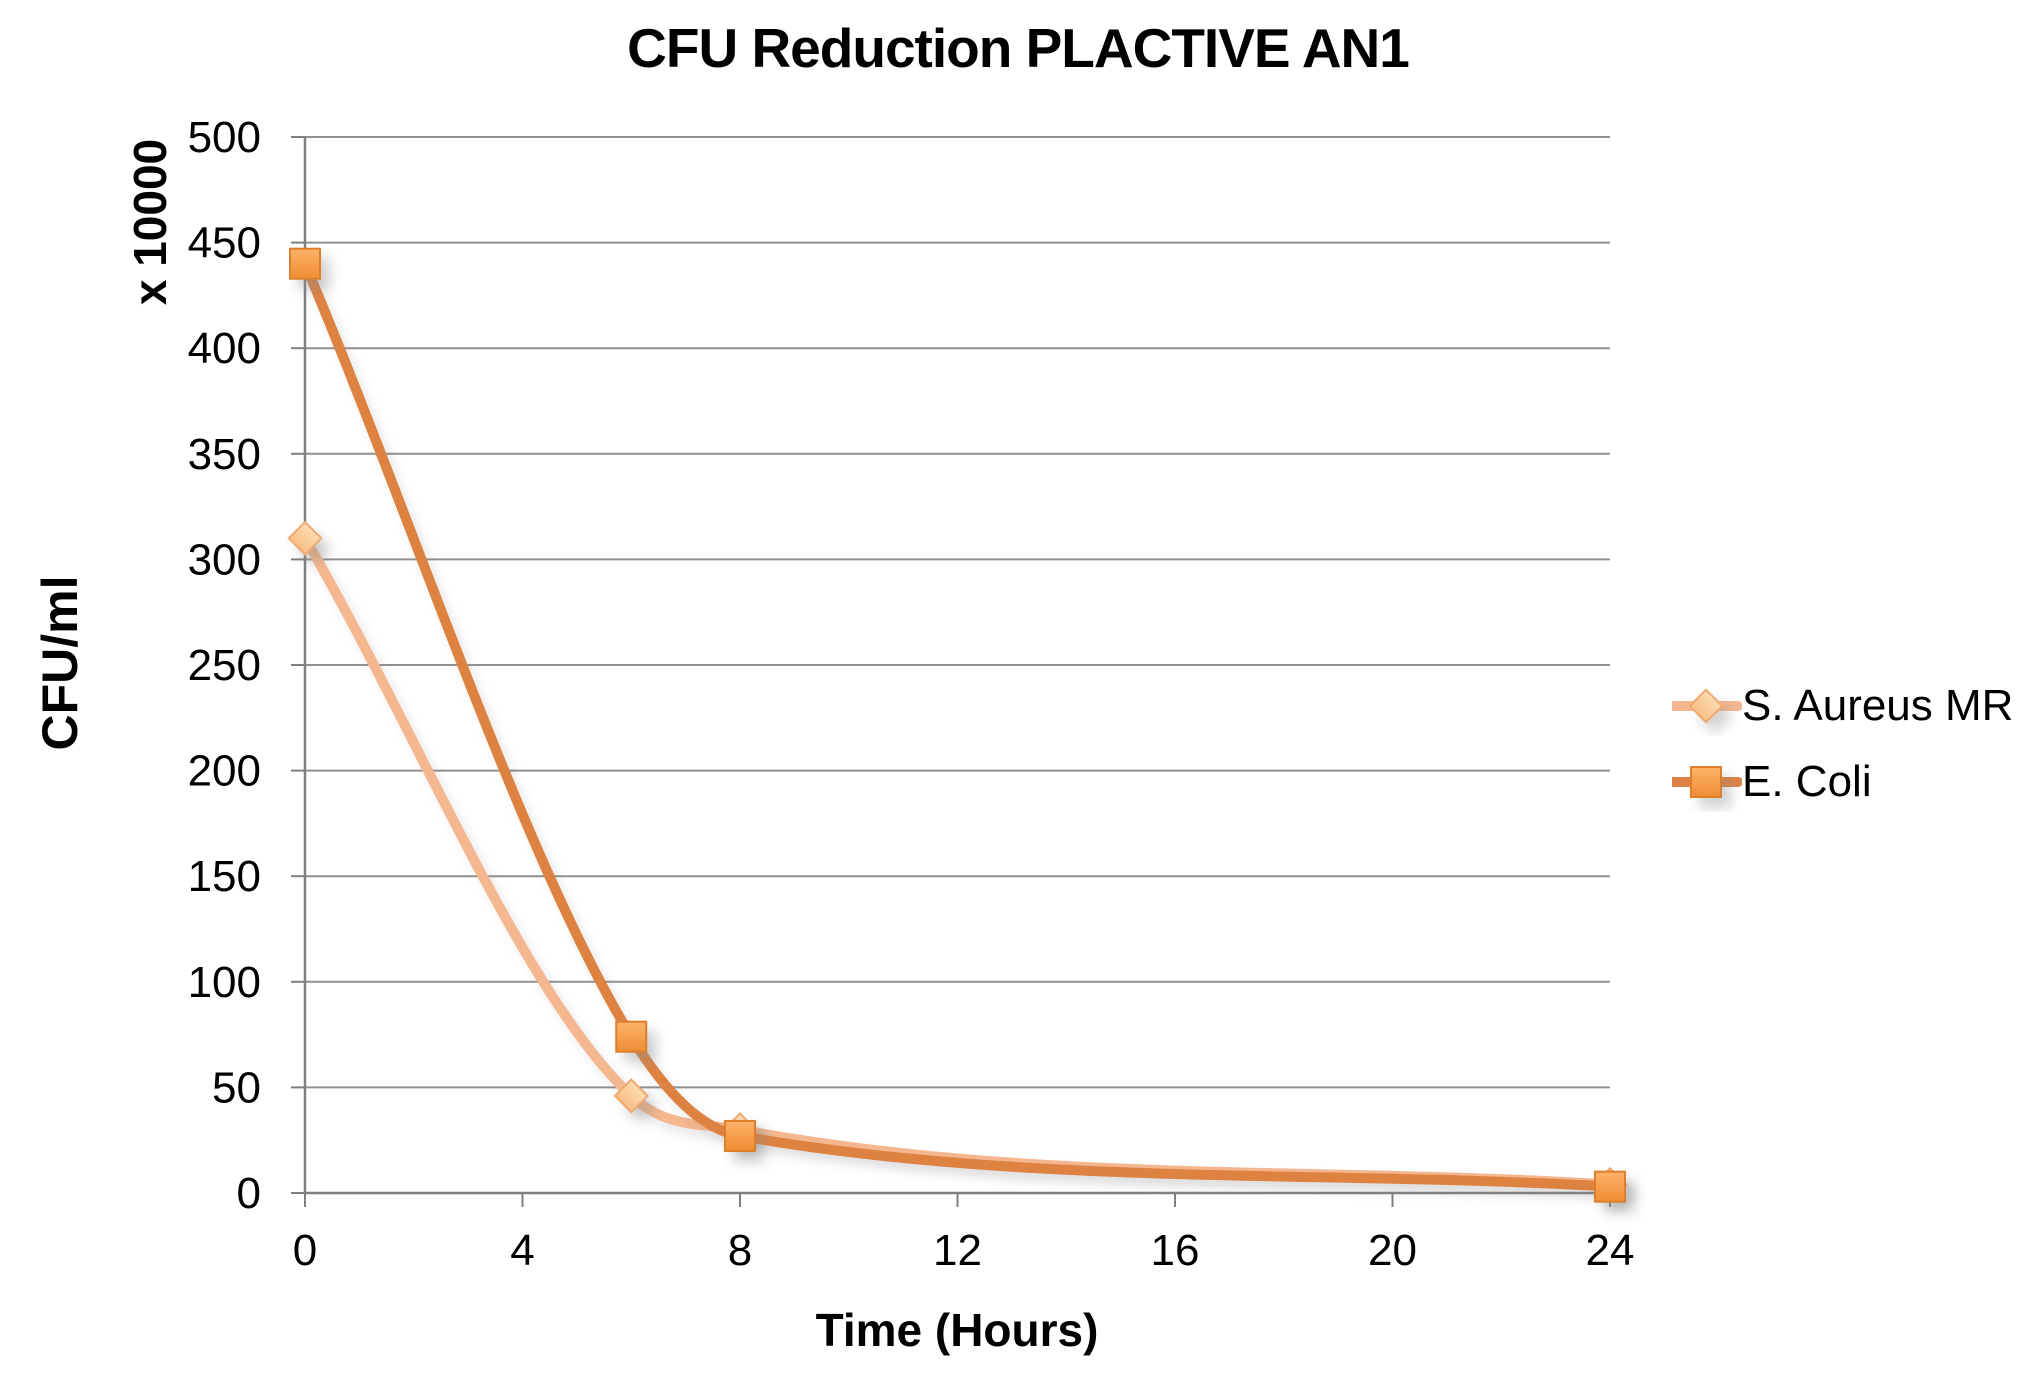 This screenshot has width=2036, height=1384. Describe the element at coordinates (236, 1087) in the screenshot. I see `y-tick-label: 50` at that location.